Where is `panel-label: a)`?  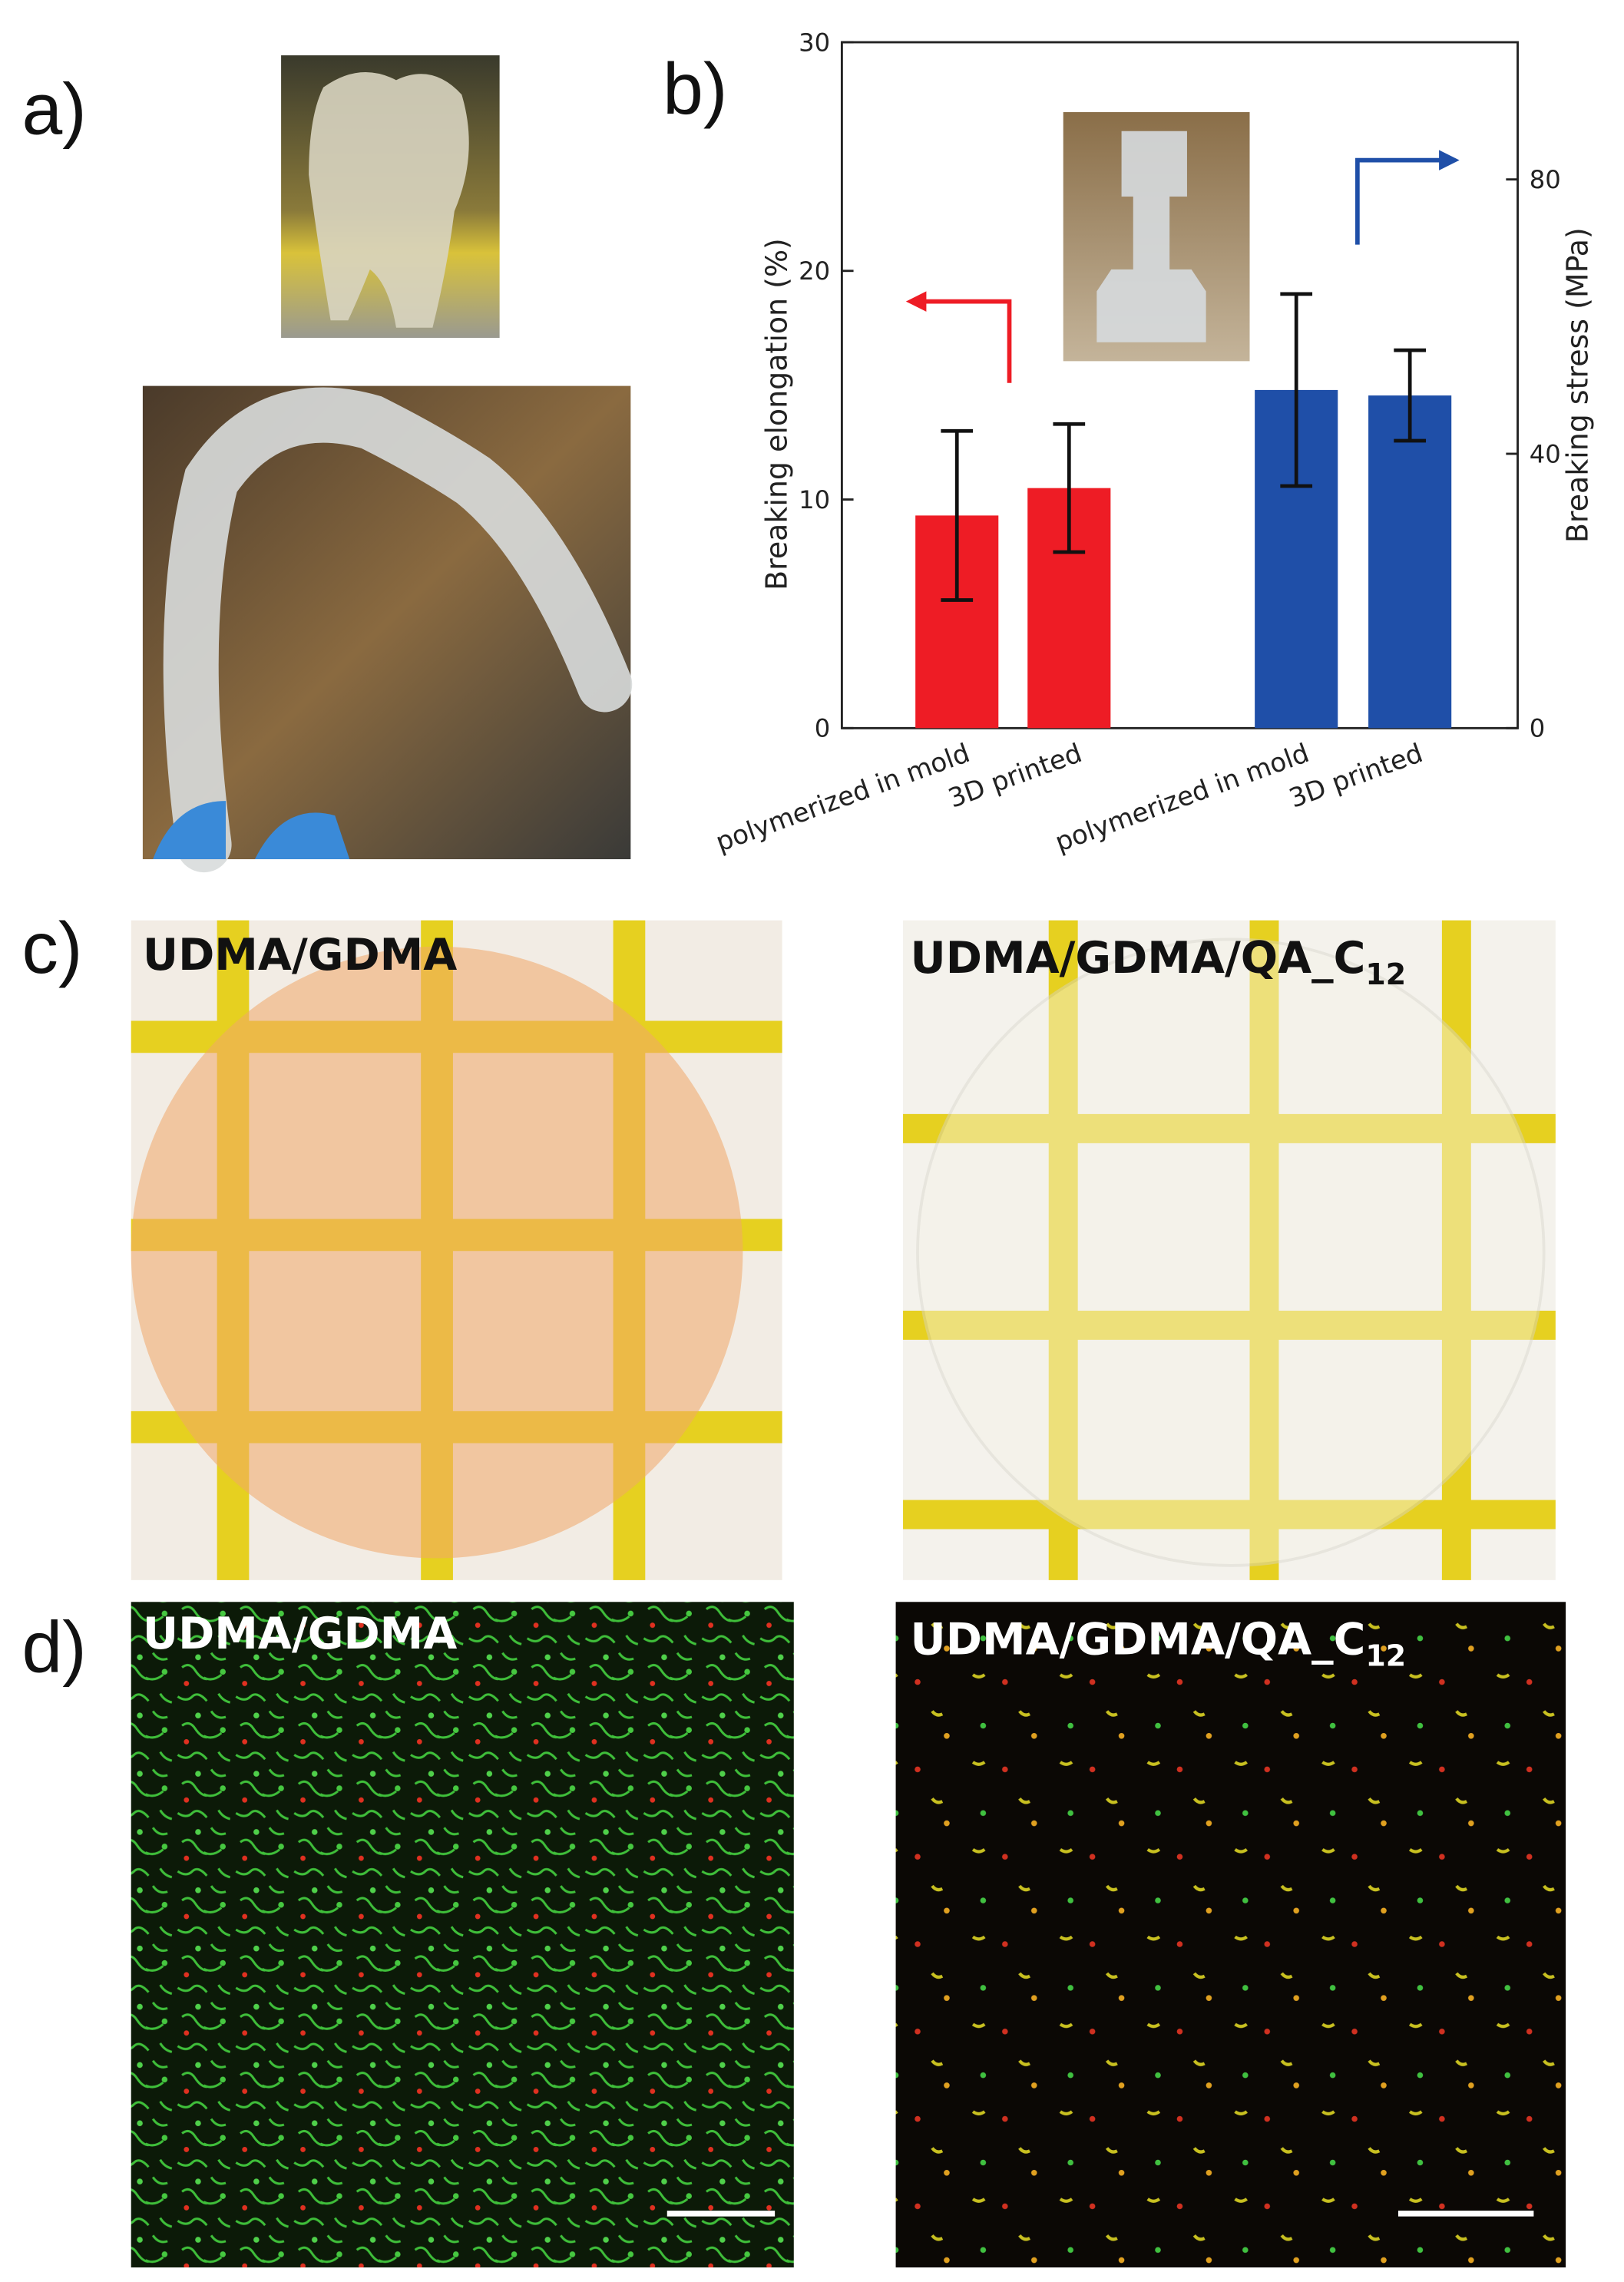 panel-label: a) is located at coordinates (53, 109).